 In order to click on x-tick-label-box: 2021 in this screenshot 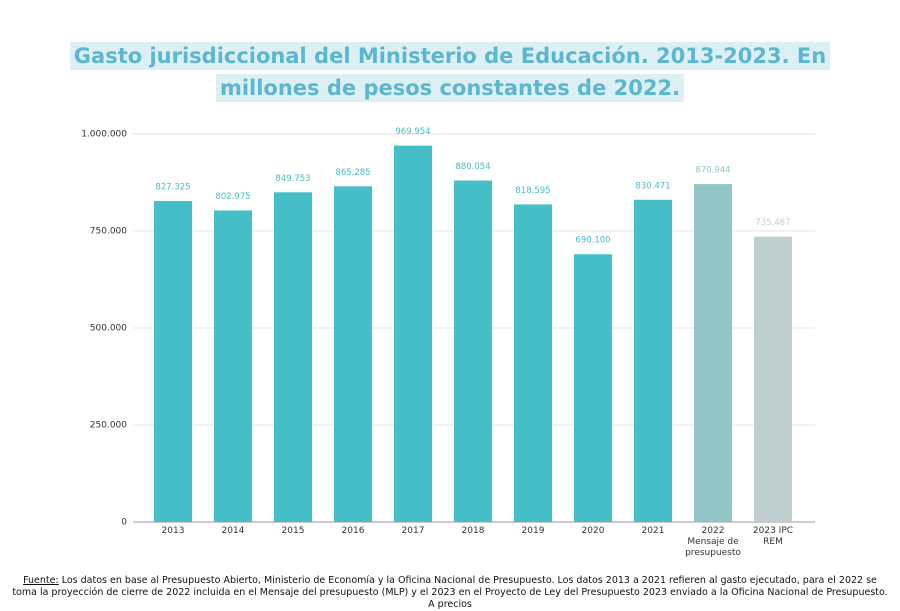, I will do `click(653, 531)`.